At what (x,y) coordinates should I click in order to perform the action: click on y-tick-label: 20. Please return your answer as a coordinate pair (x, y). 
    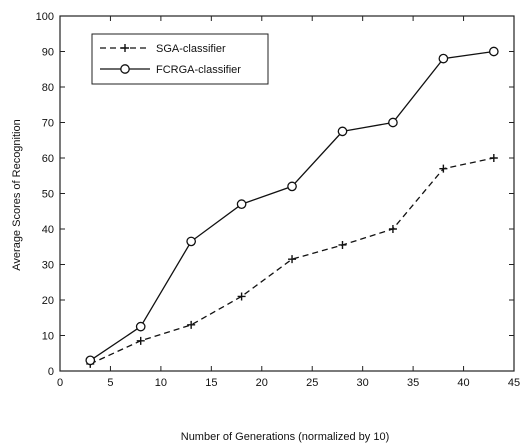
    Looking at the image, I should click on (48, 301).